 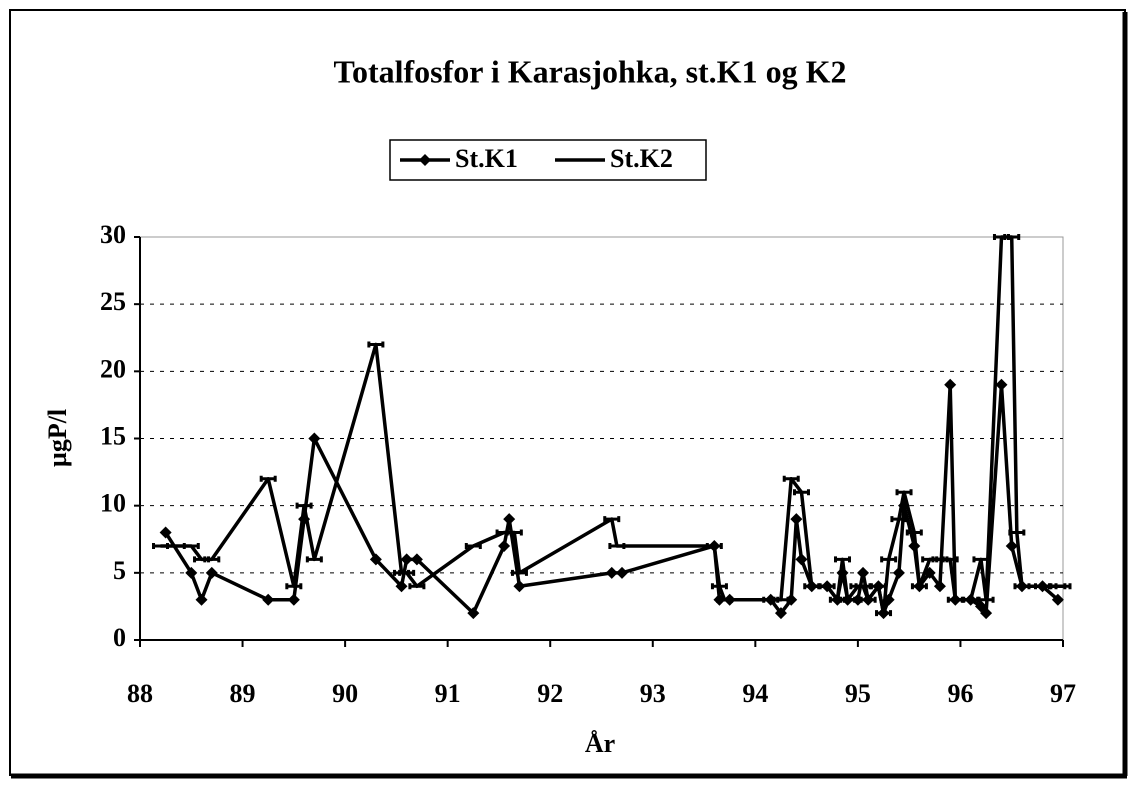 I want to click on x-axis-label: År, so click(x=600, y=743).